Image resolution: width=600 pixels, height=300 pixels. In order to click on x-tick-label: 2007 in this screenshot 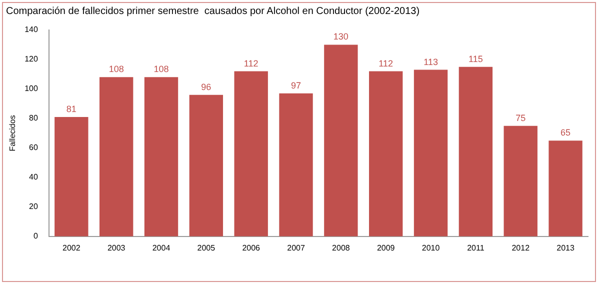, I will do `click(296, 247)`.